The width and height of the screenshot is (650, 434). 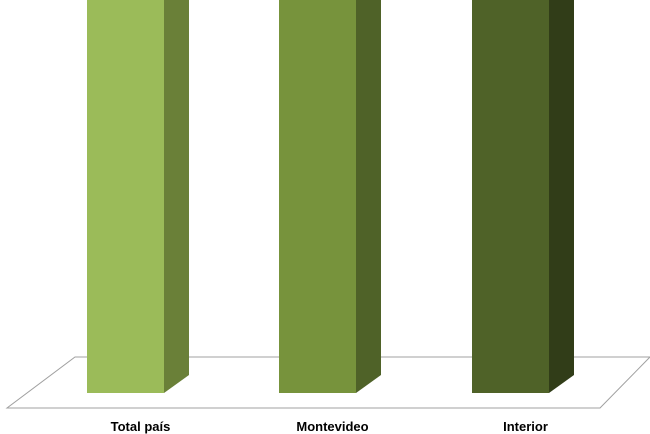 What do you see at coordinates (141, 426) in the screenshot?
I see `category-label: Total país` at bounding box center [141, 426].